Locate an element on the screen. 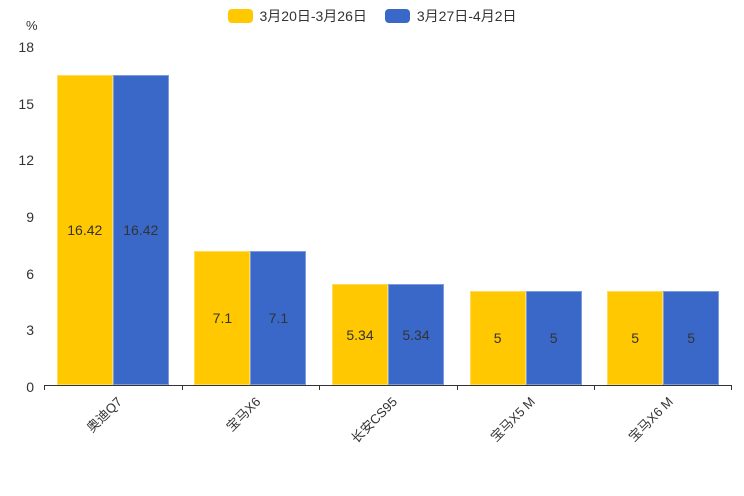 The width and height of the screenshot is (744, 496). legend-label: 3月20日-3月26日 is located at coordinates (313, 16).